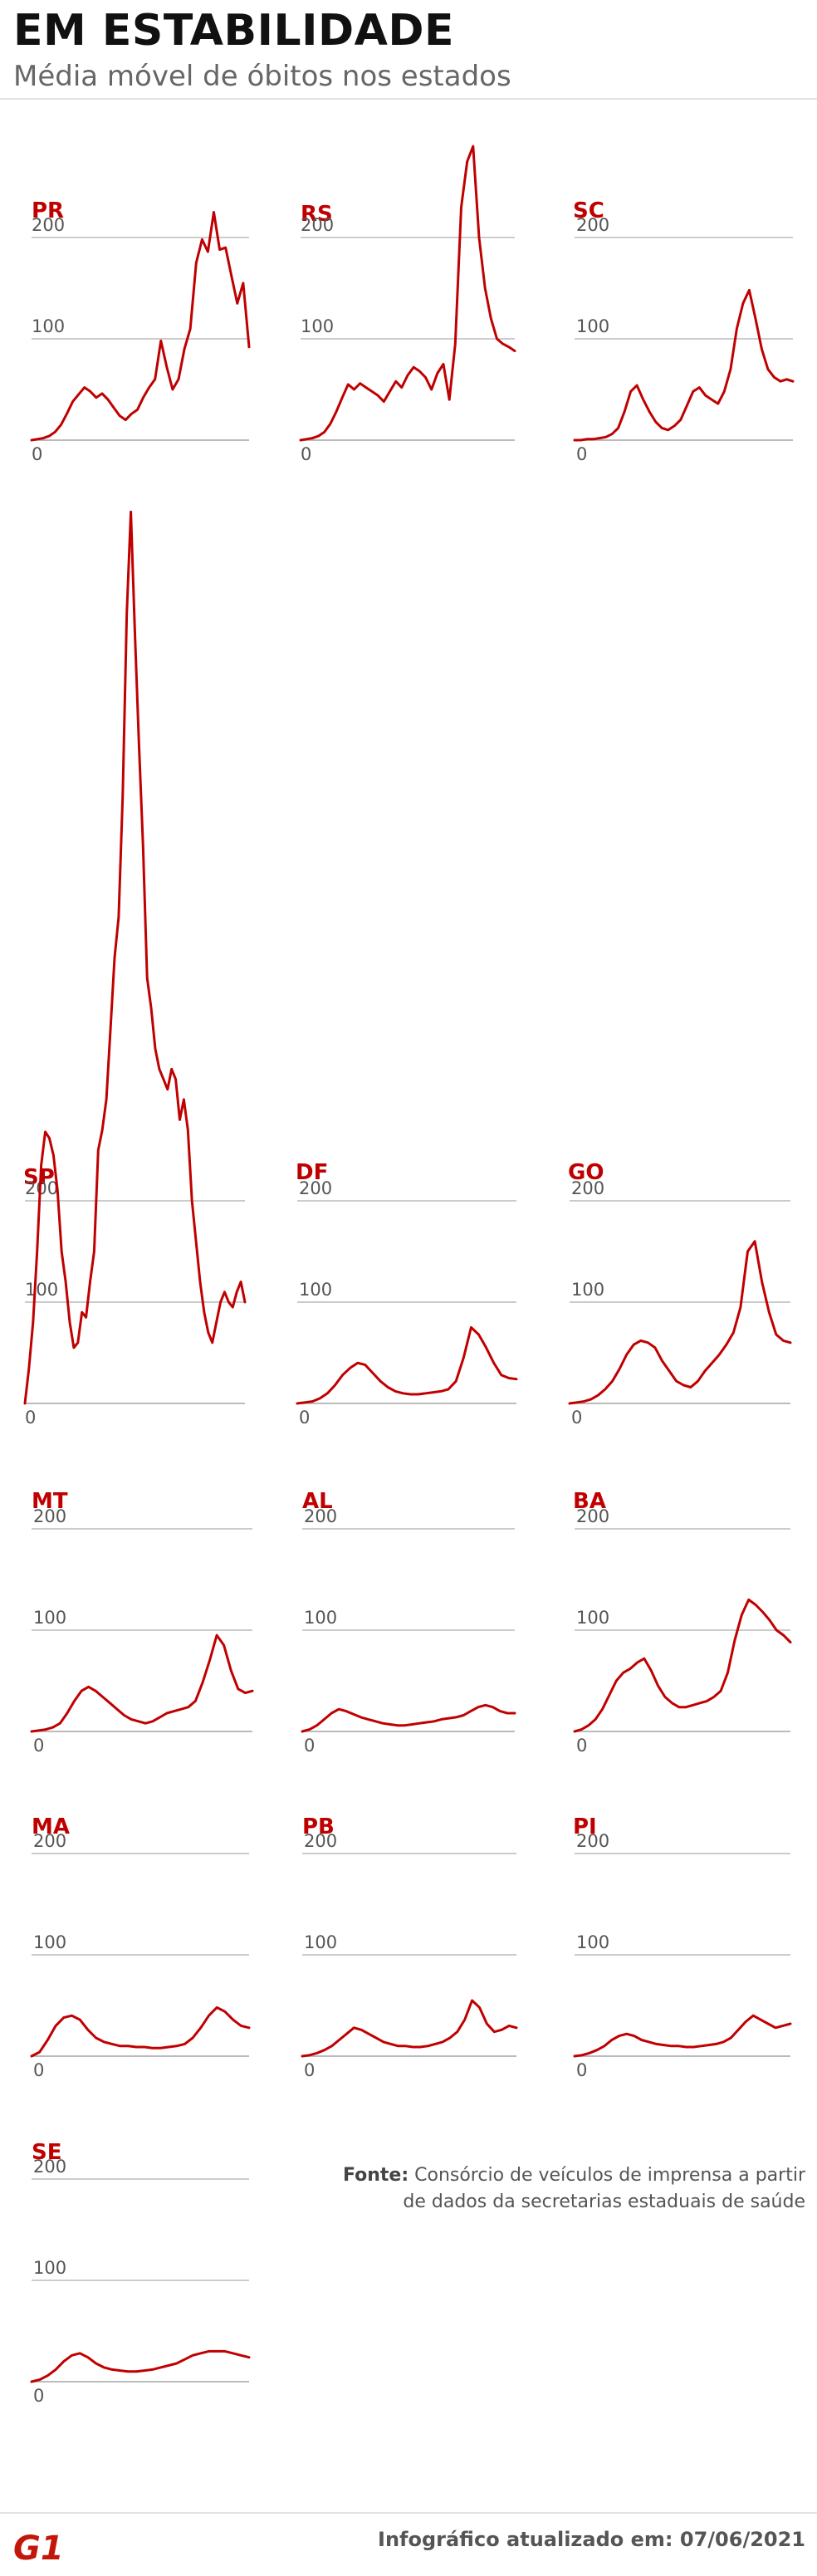 The width and height of the screenshot is (817, 2576). I want to click on series-line-ma, so click(140, 2031).